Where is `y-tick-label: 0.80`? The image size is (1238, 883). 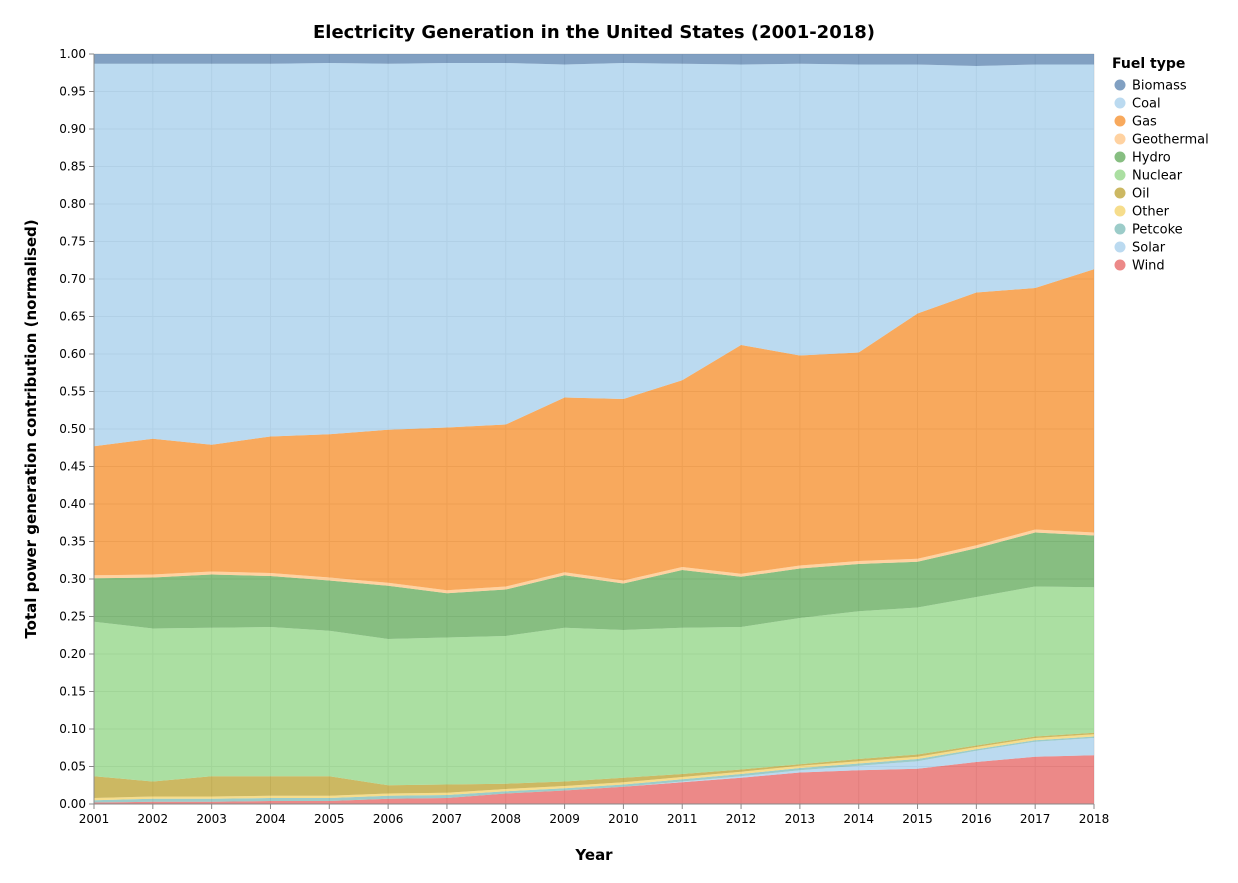 y-tick-label: 0.80 is located at coordinates (72, 204).